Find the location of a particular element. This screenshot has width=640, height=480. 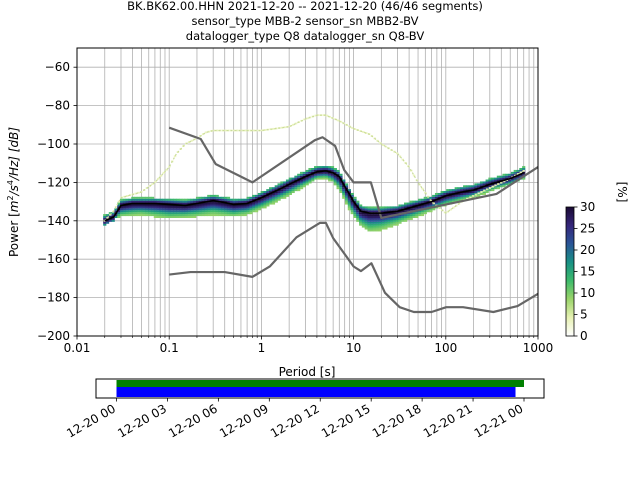

timeline-tick-label: 12-20 12 is located at coordinates (295, 420).